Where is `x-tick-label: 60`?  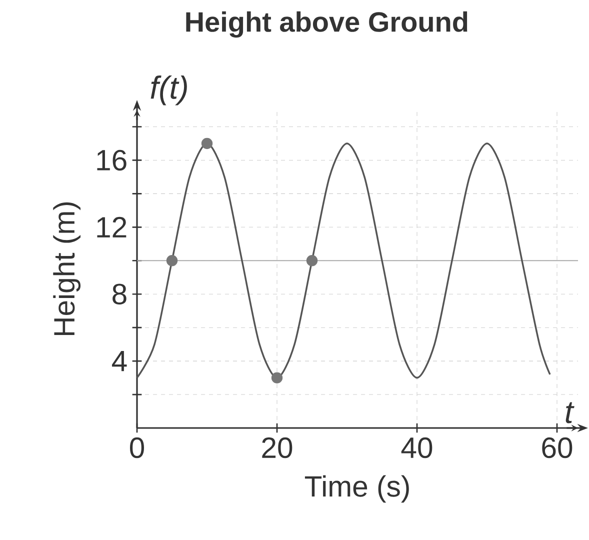 x-tick-label: 60 is located at coordinates (557, 447).